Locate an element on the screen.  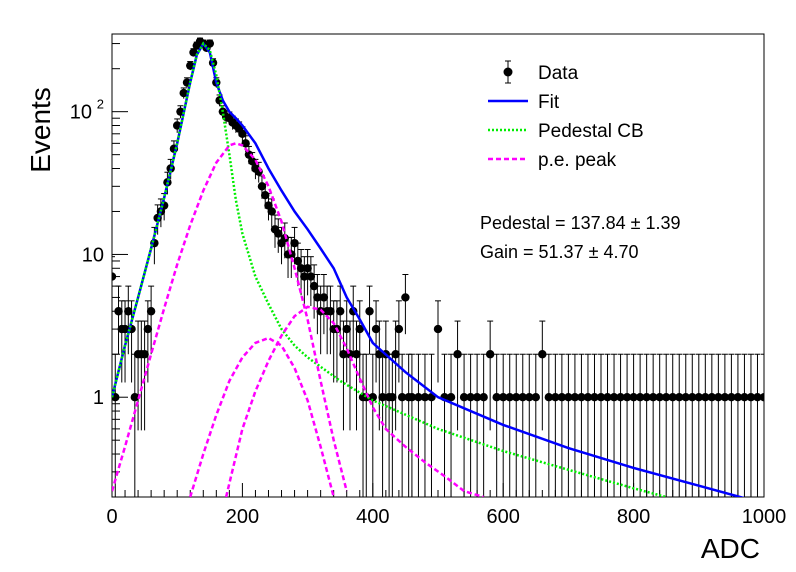
x-tick-label: 0 is located at coordinates (111, 517).